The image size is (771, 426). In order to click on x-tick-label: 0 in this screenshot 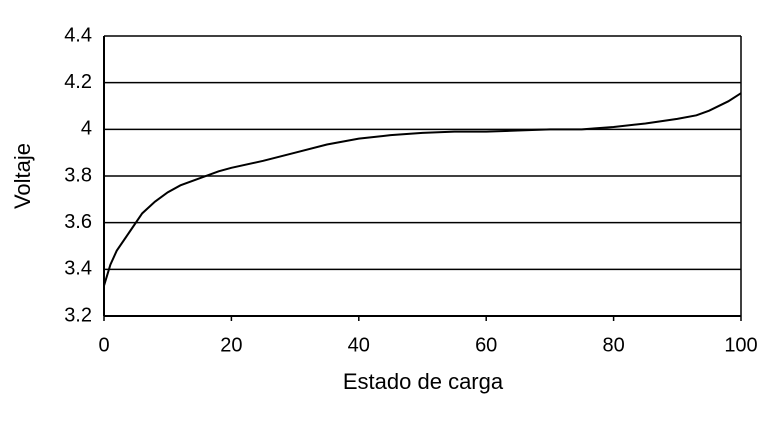, I will do `click(103, 345)`.